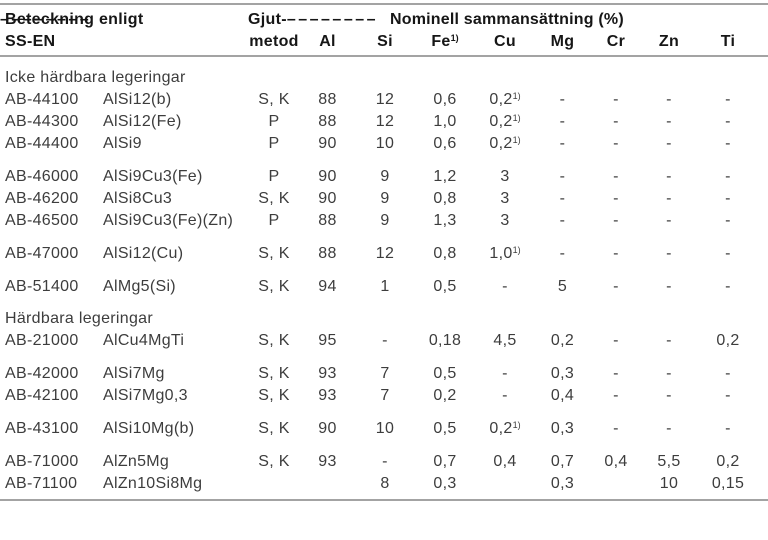  I want to click on table-row: AB-46500 AlSi9Cu3(Fe)(Zn) P 88 9 1,3 3 - - - -, so click(384, 221).